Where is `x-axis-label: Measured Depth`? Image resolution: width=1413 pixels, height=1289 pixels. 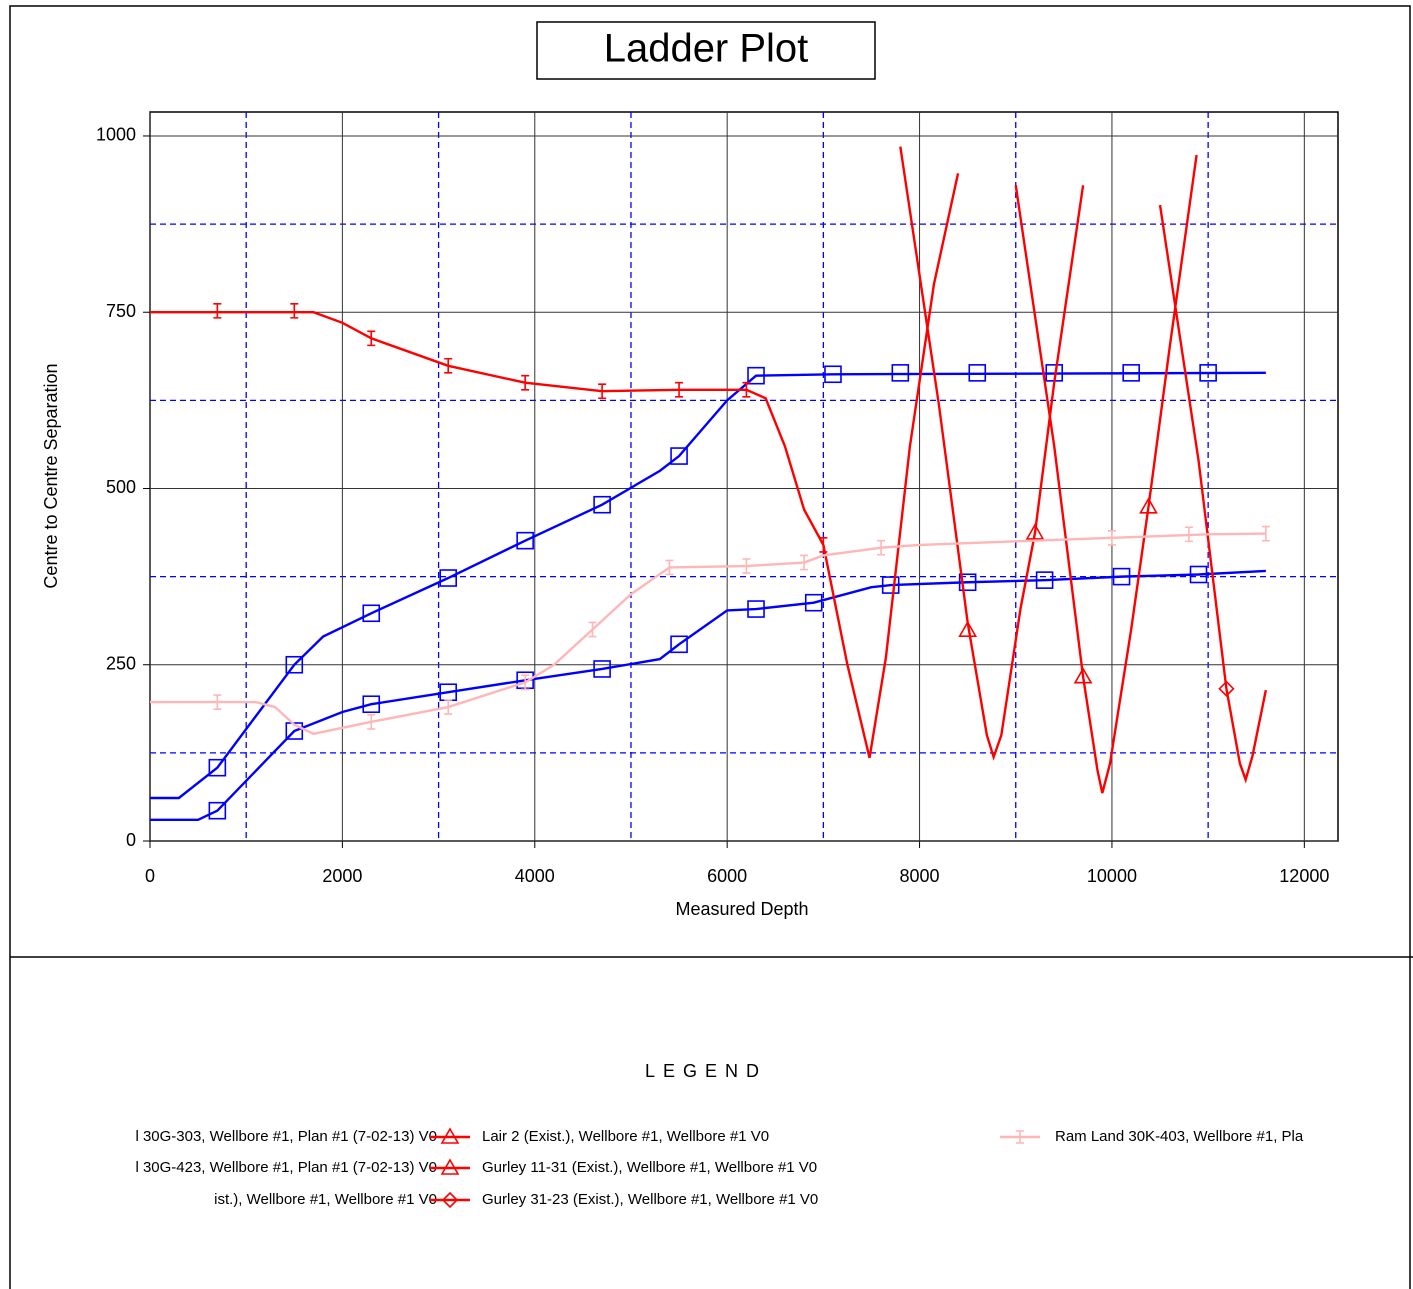 x-axis-label: Measured Depth is located at coordinates (741, 909).